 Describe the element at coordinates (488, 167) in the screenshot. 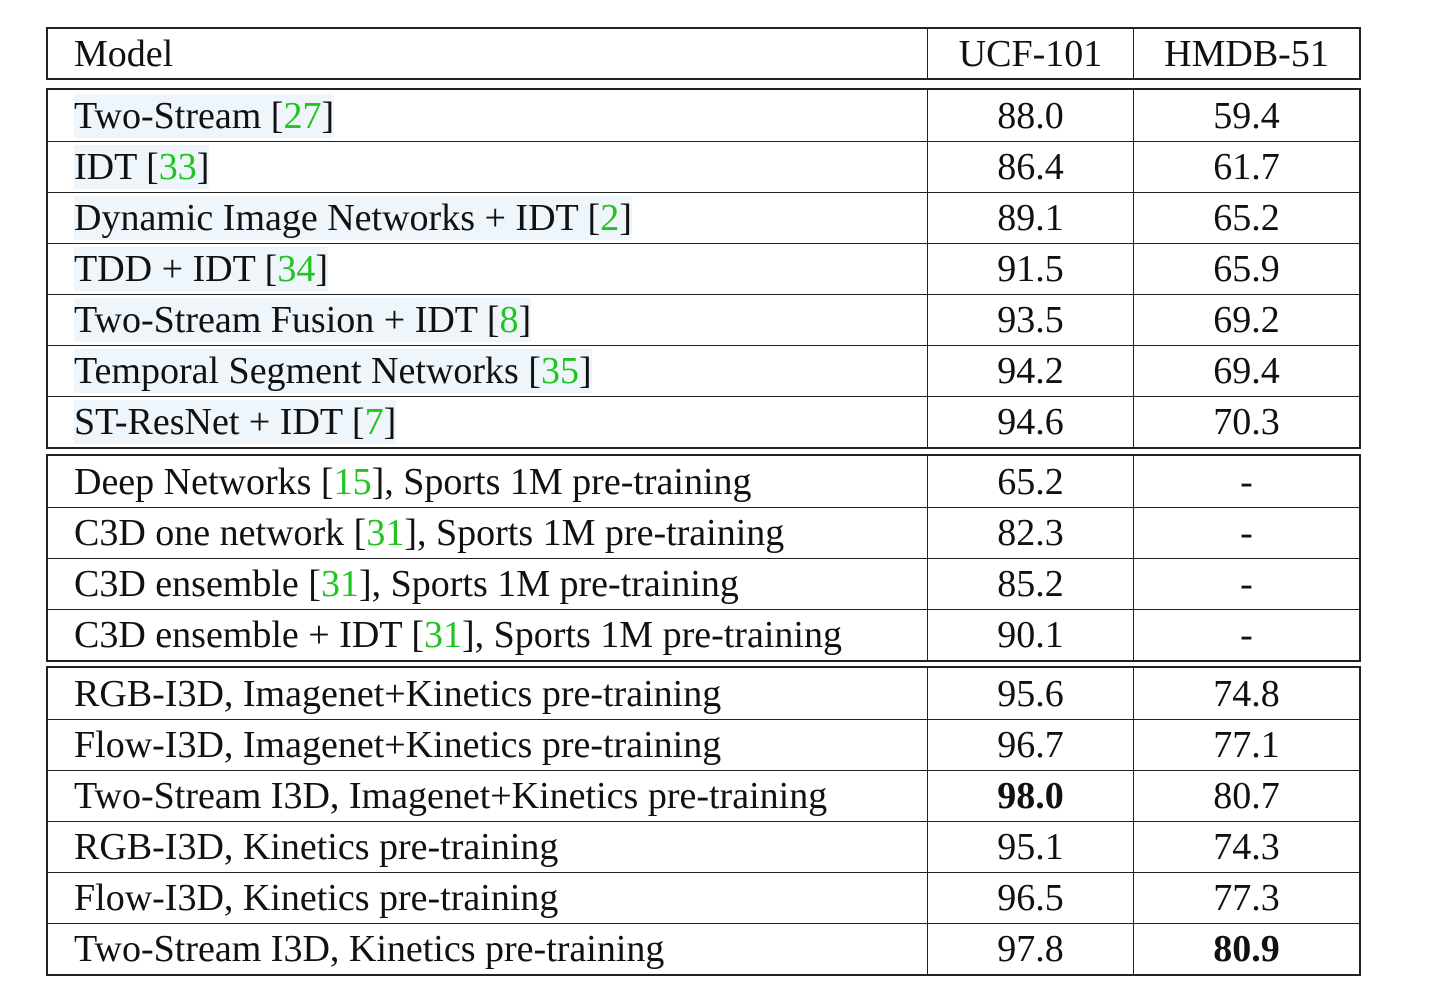

I see `model-cell: IDT [33]` at that location.